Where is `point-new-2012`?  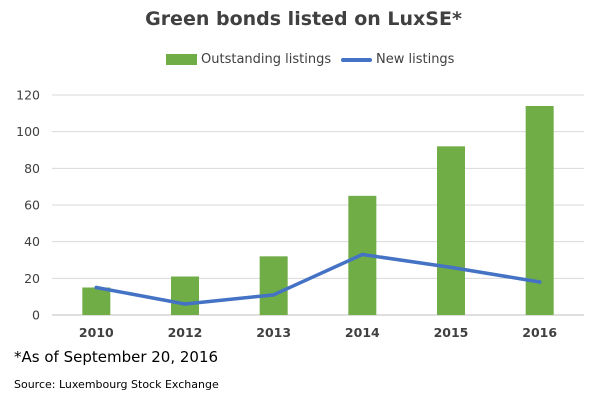
point-new-2012 is located at coordinates (185, 304).